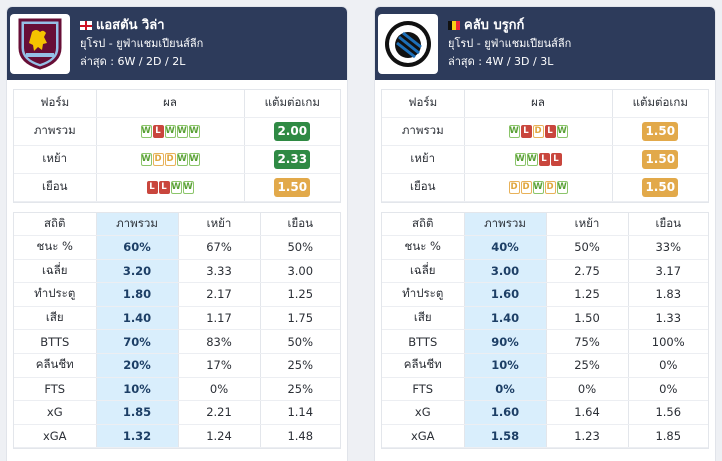 Image resolution: width=722 pixels, height=461 pixels. Describe the element at coordinates (545, 389) in the screenshot. I see `stats-row: FTS 0% 0% 0%` at that location.